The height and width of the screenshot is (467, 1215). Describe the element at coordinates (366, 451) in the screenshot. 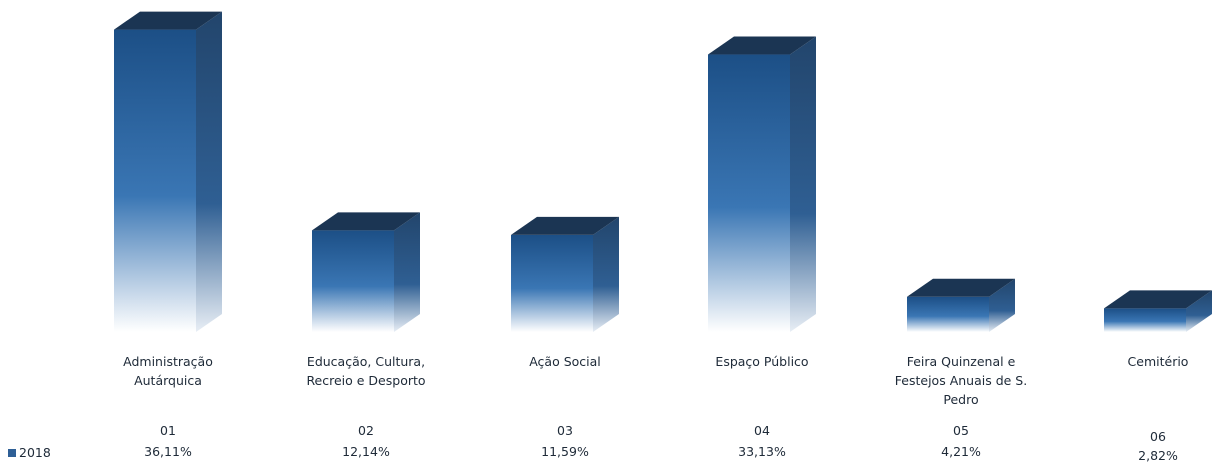

I see `value-label: 12,14%` at that location.